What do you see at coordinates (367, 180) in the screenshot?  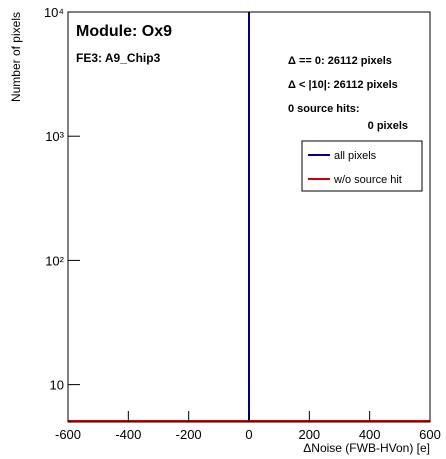 I see `legend-label: w/o source hit` at bounding box center [367, 180].